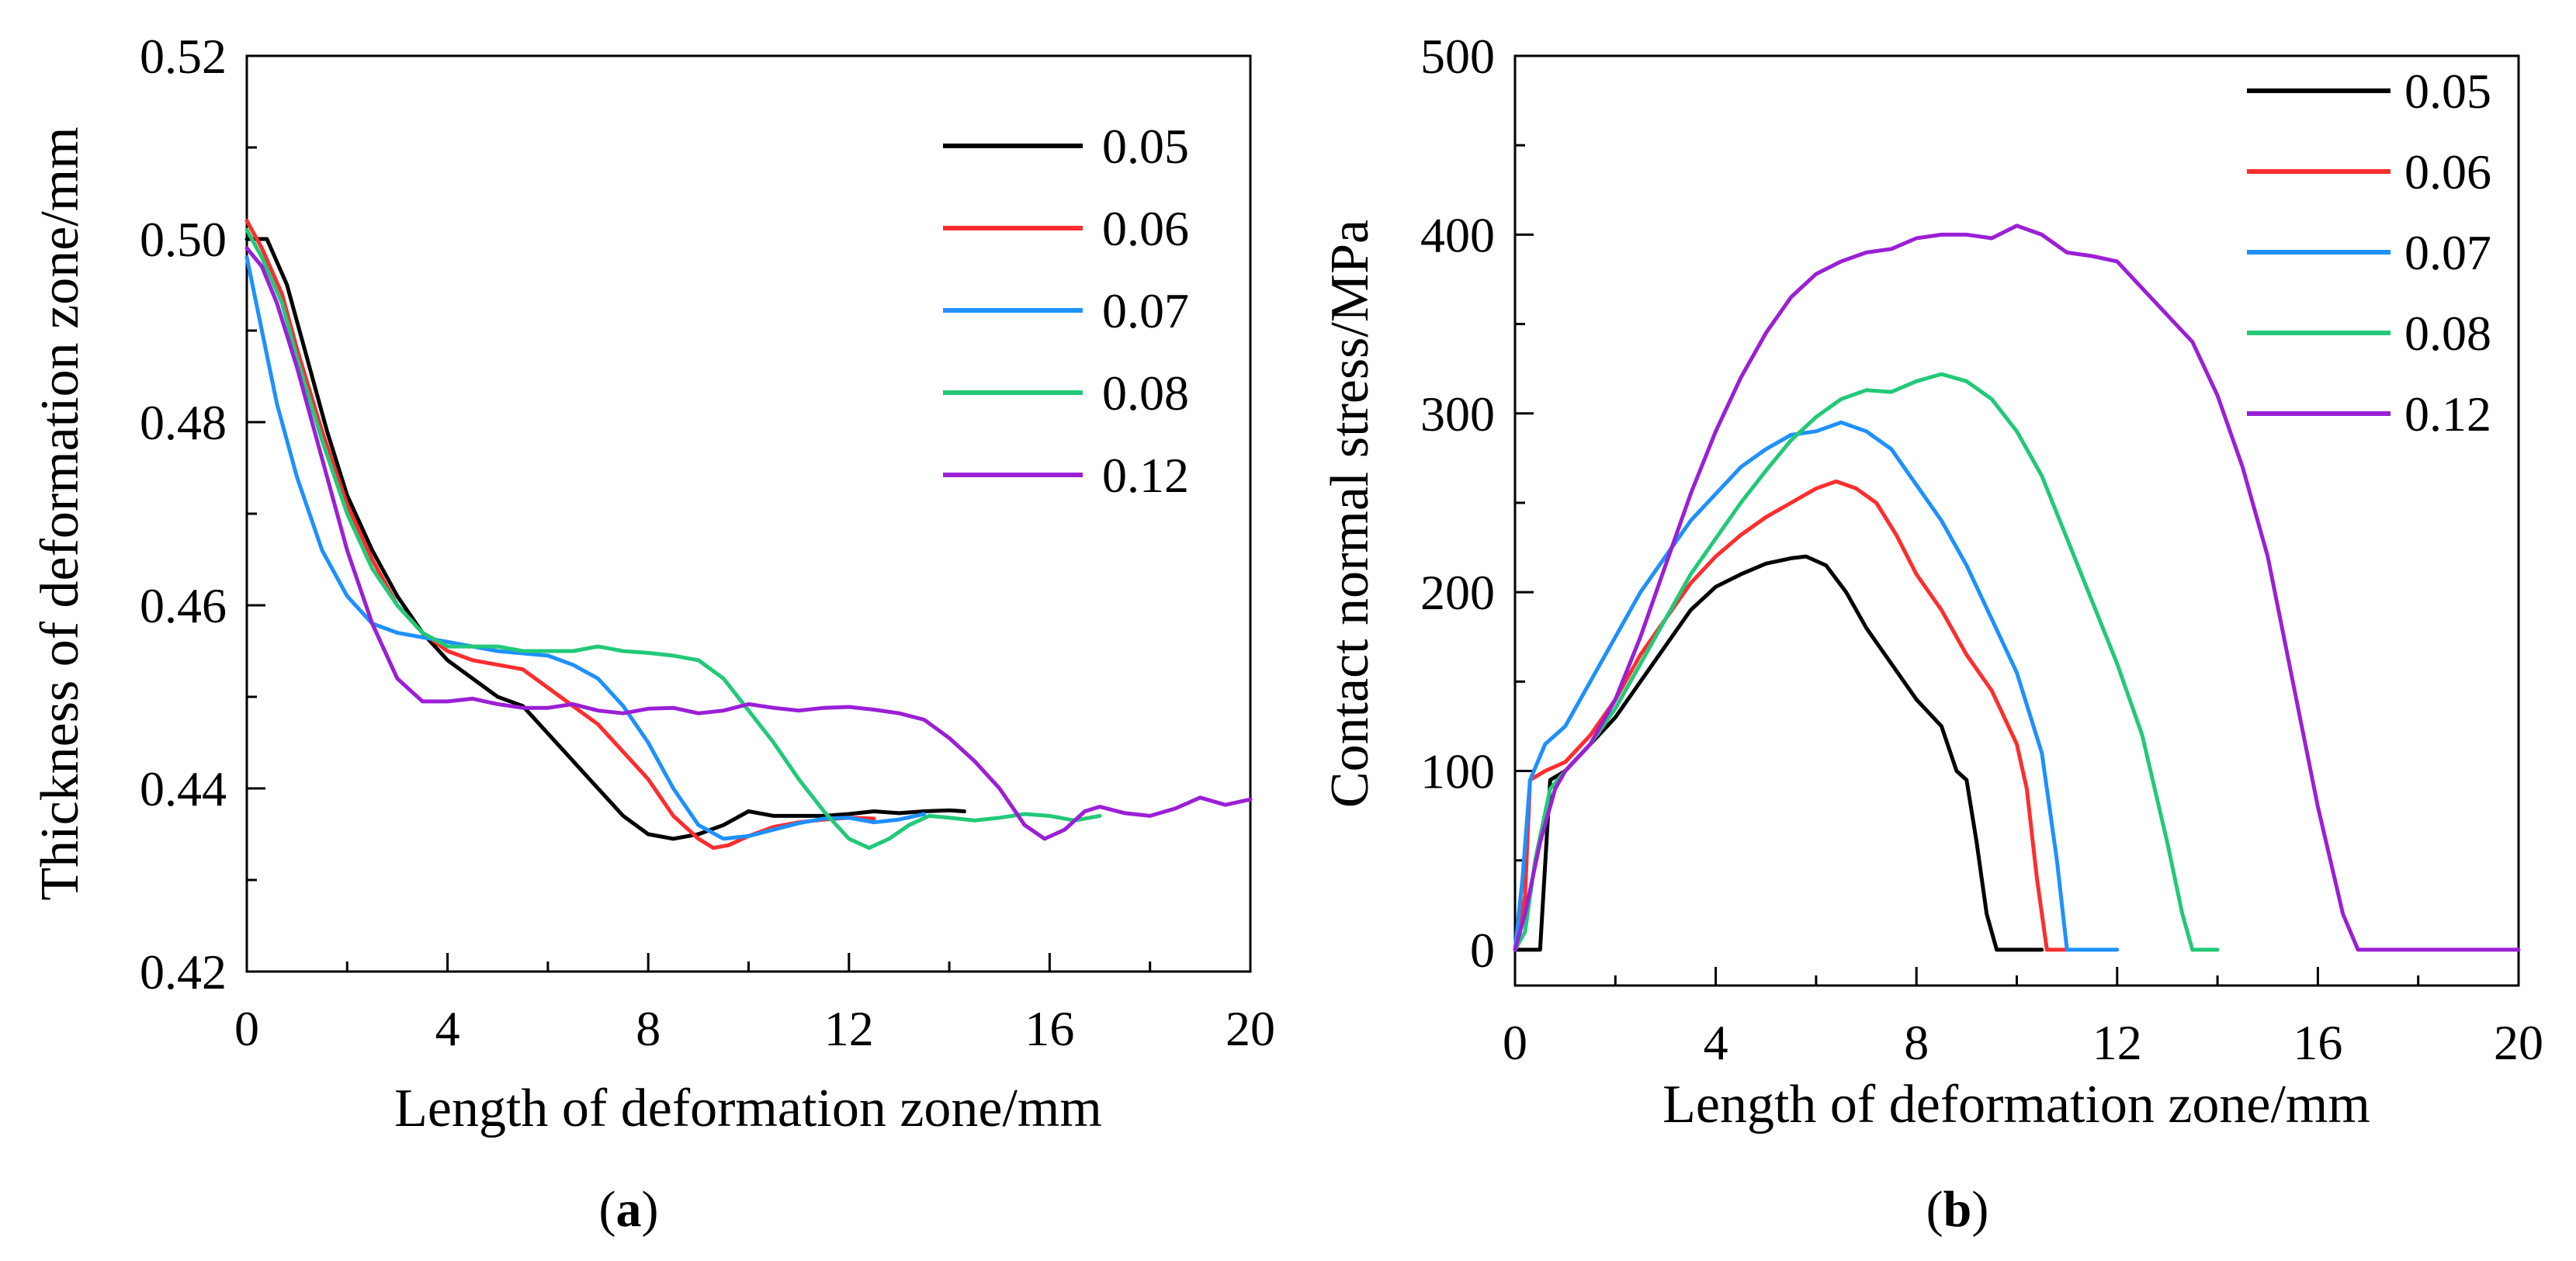 The width and height of the screenshot is (2576, 1261). What do you see at coordinates (2369, 253) in the screenshot?
I see `chart-b-legend: 0.05 0.06 0.07 0.08 0.12` at bounding box center [2369, 253].